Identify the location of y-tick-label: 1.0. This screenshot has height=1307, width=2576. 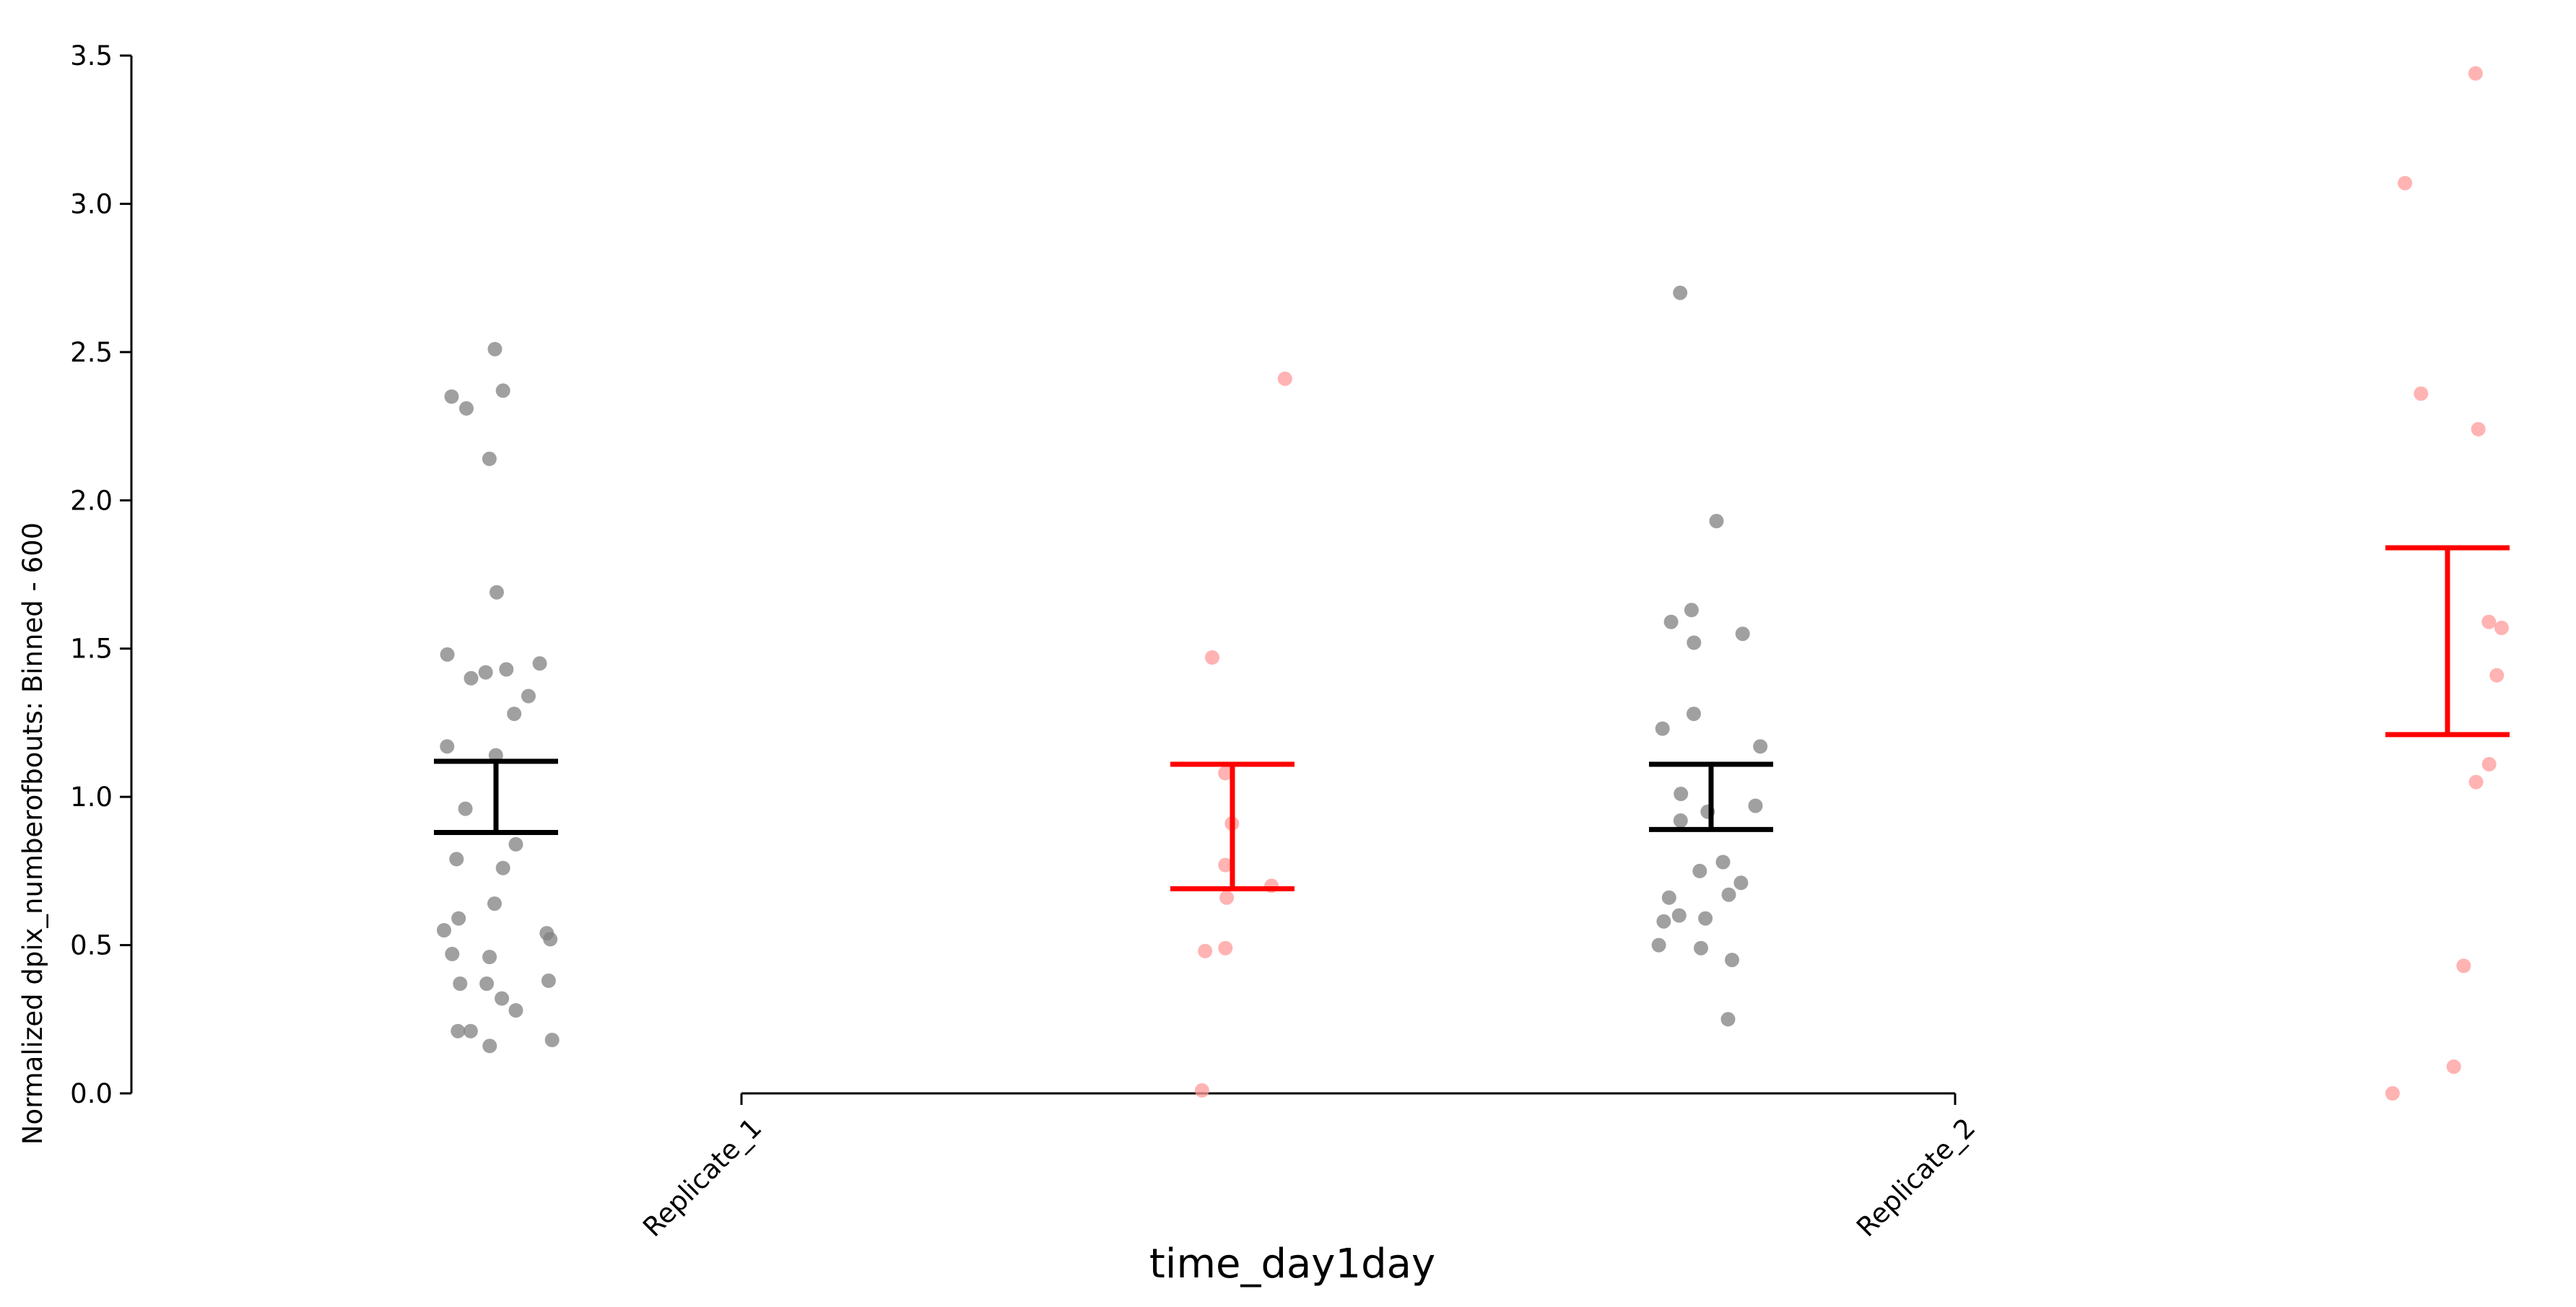
(91, 797).